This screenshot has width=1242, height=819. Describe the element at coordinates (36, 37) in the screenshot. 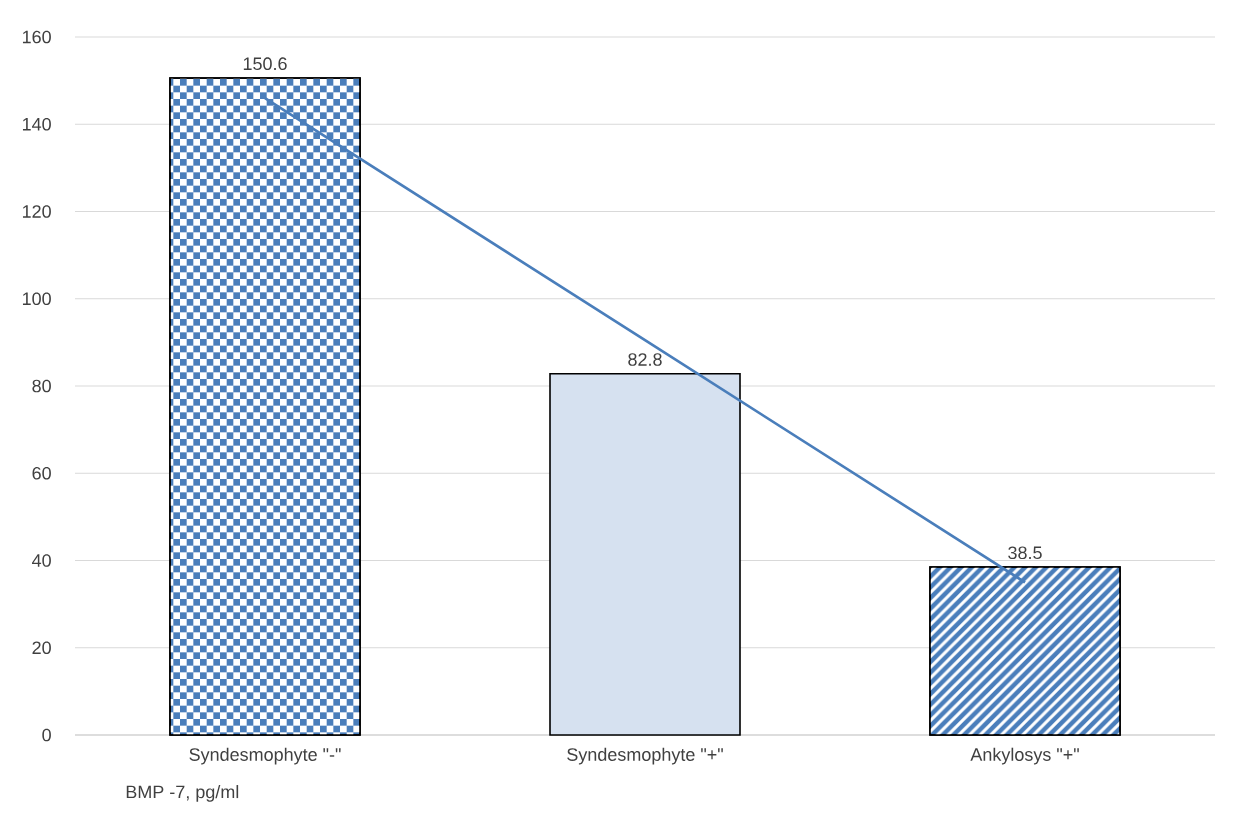

I see `y-tick-label: 160` at that location.